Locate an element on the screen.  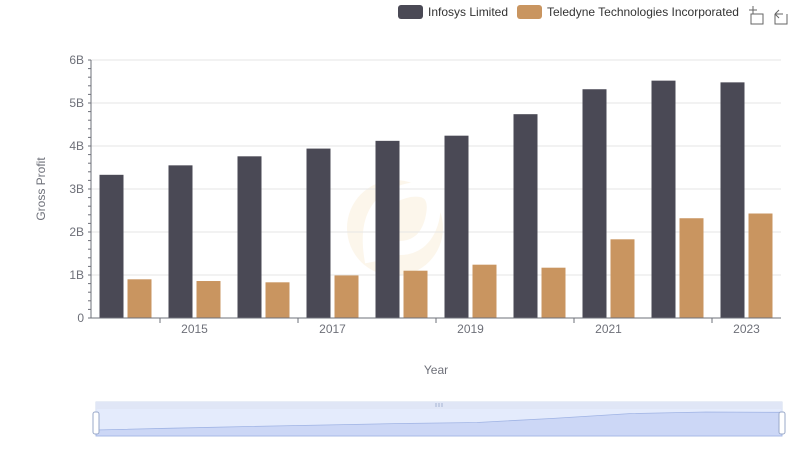
y-tick-label: 2B is located at coordinates (76, 232).